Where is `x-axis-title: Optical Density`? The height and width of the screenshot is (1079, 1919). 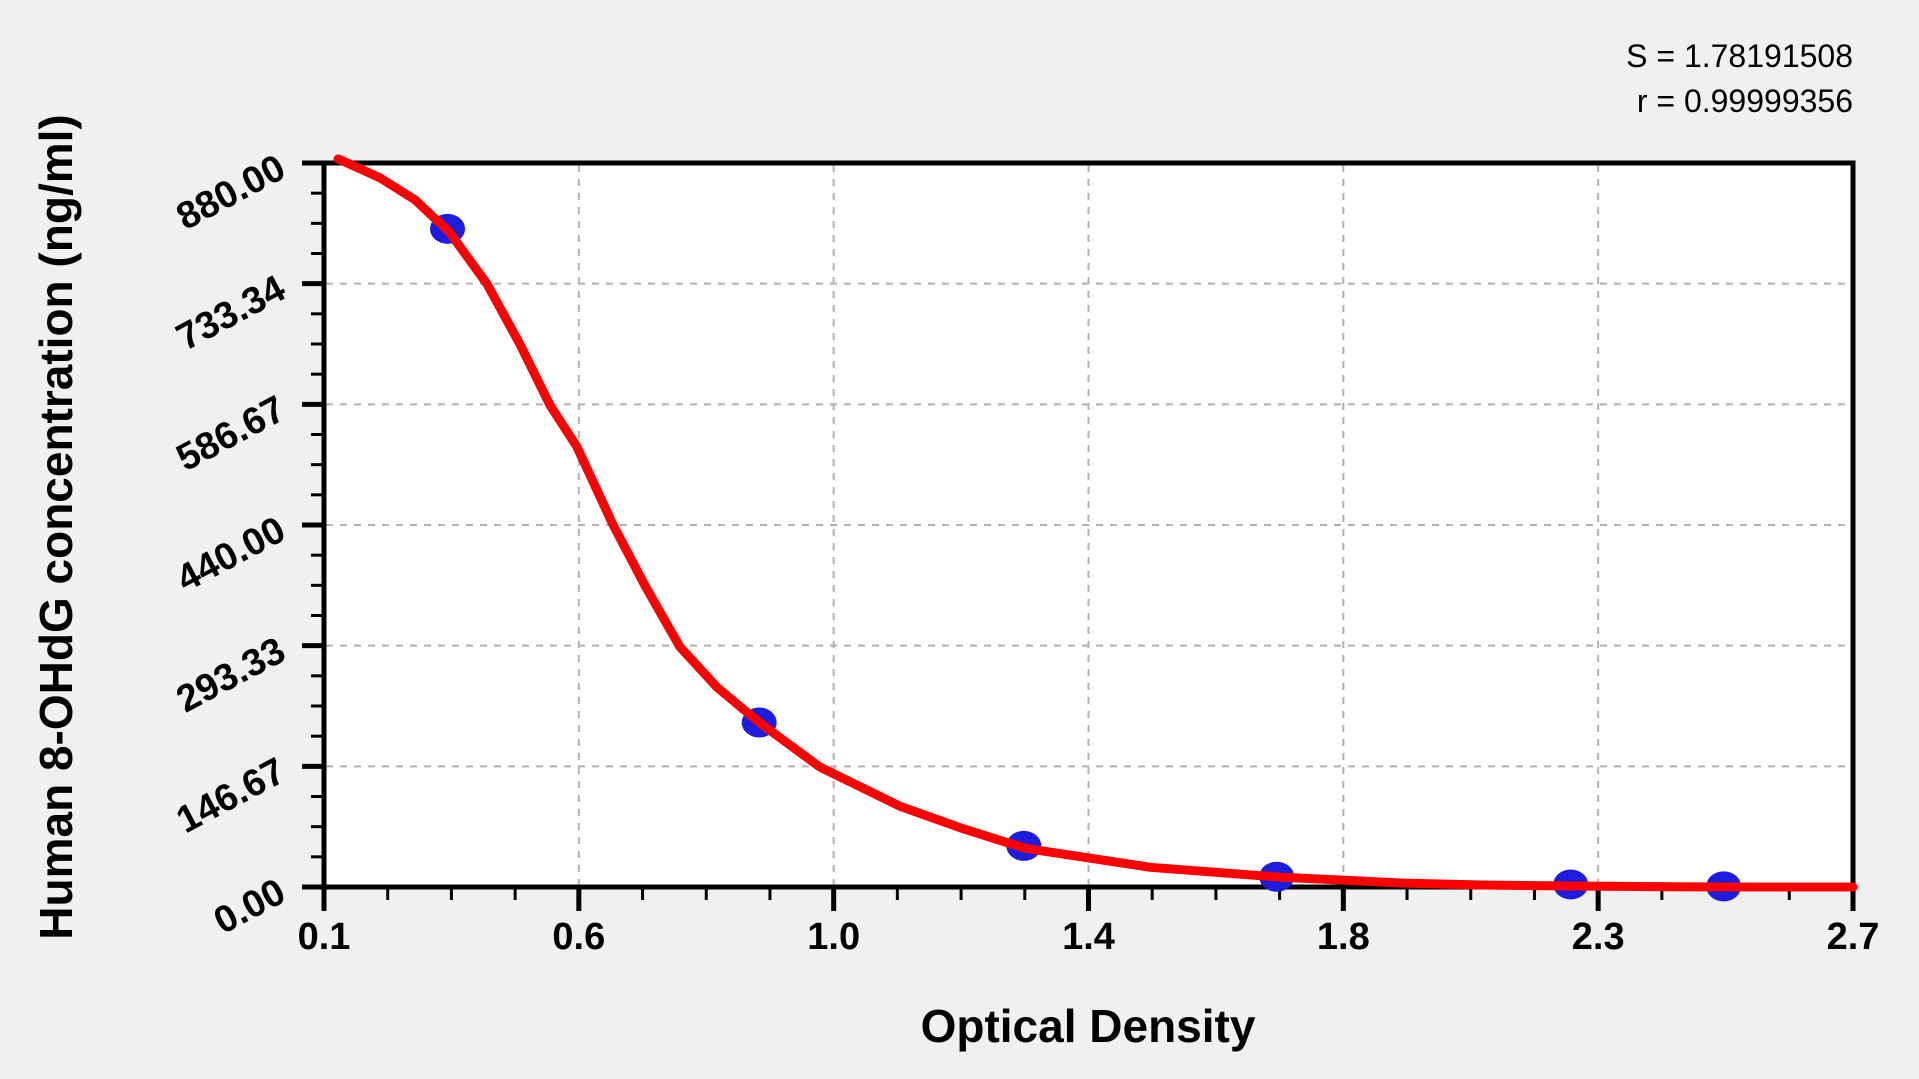 x-axis-title: Optical Density is located at coordinates (1088, 1026).